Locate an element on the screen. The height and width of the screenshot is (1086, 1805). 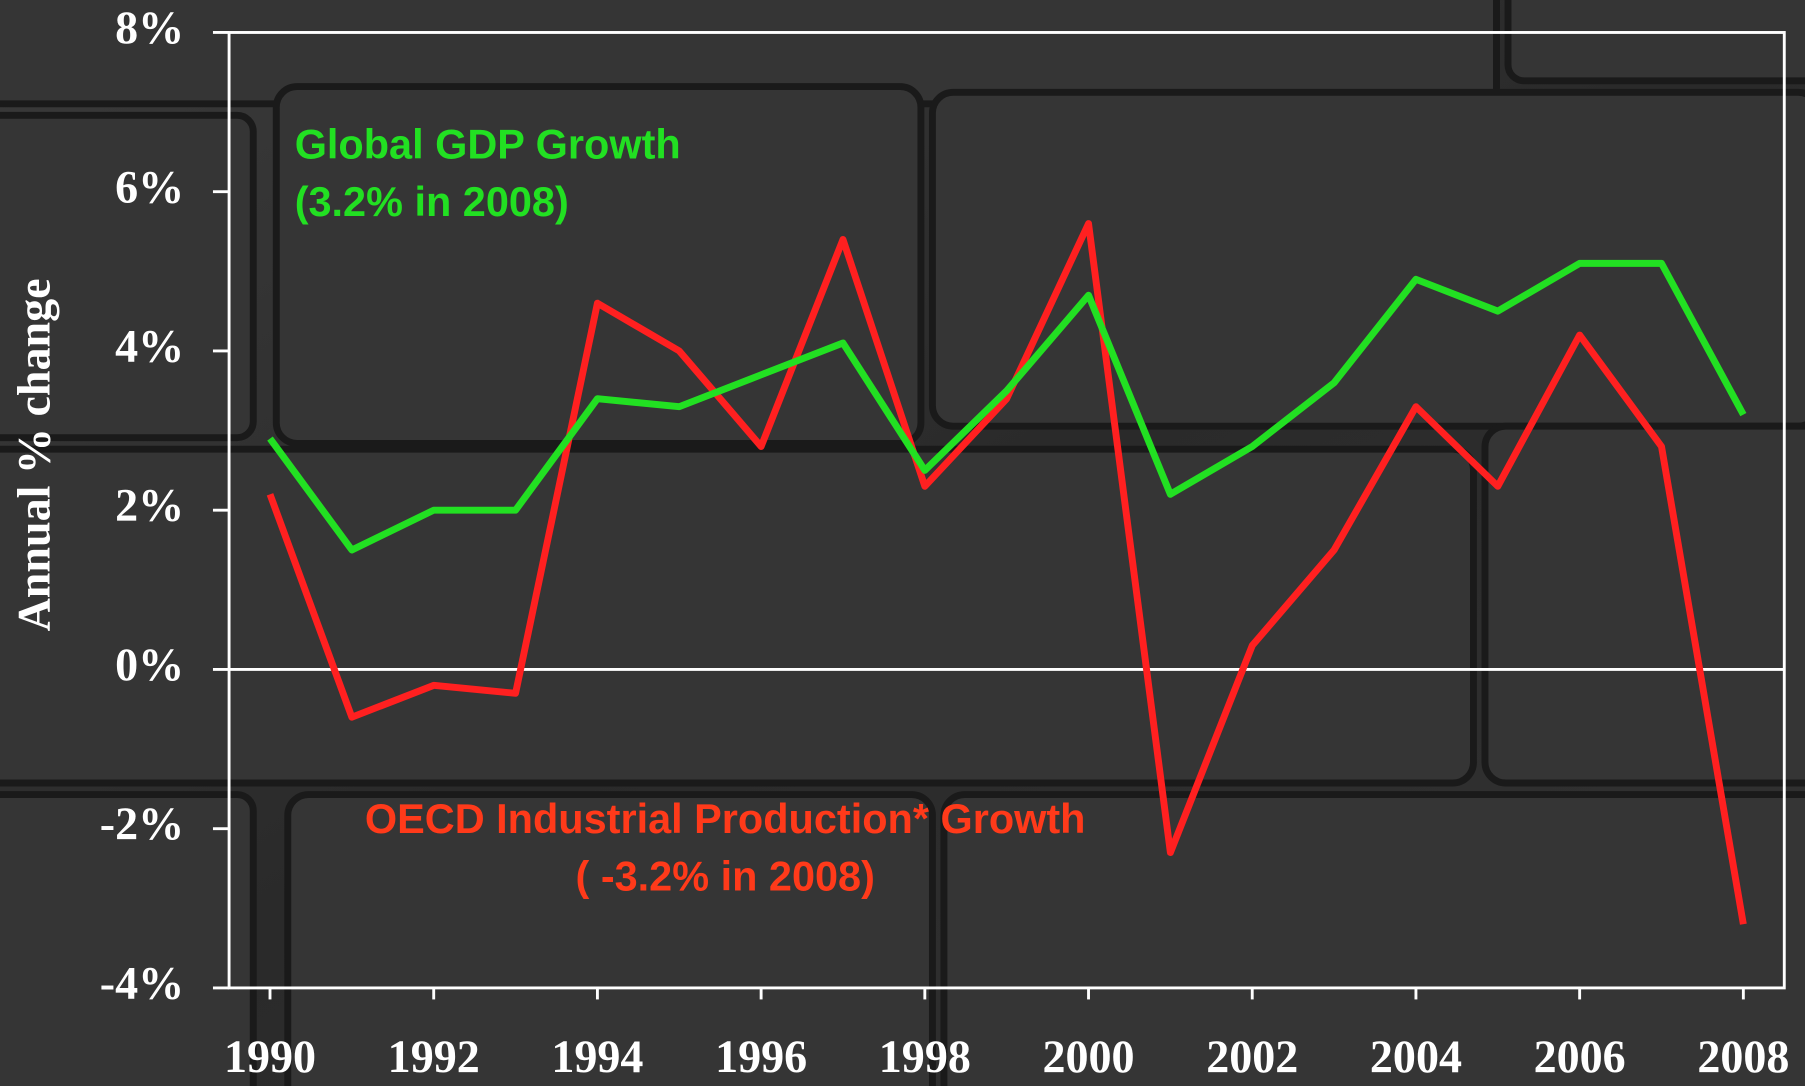
annotation: ( -3.2% in 2008) is located at coordinates (725, 876).